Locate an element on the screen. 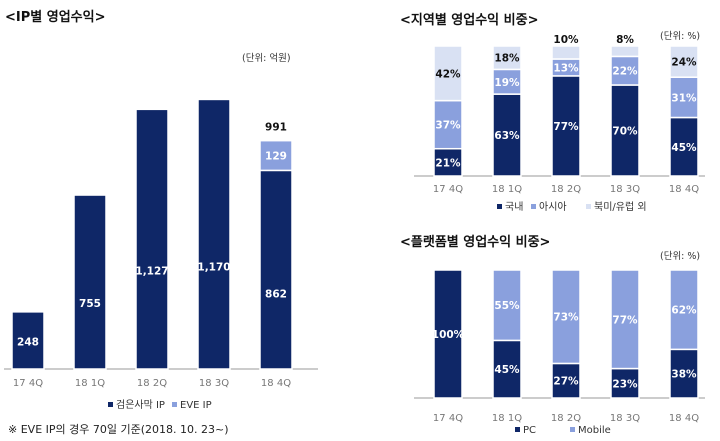 This screenshot has height=441, width=720. region-value-label: 19% is located at coordinates (507, 83).